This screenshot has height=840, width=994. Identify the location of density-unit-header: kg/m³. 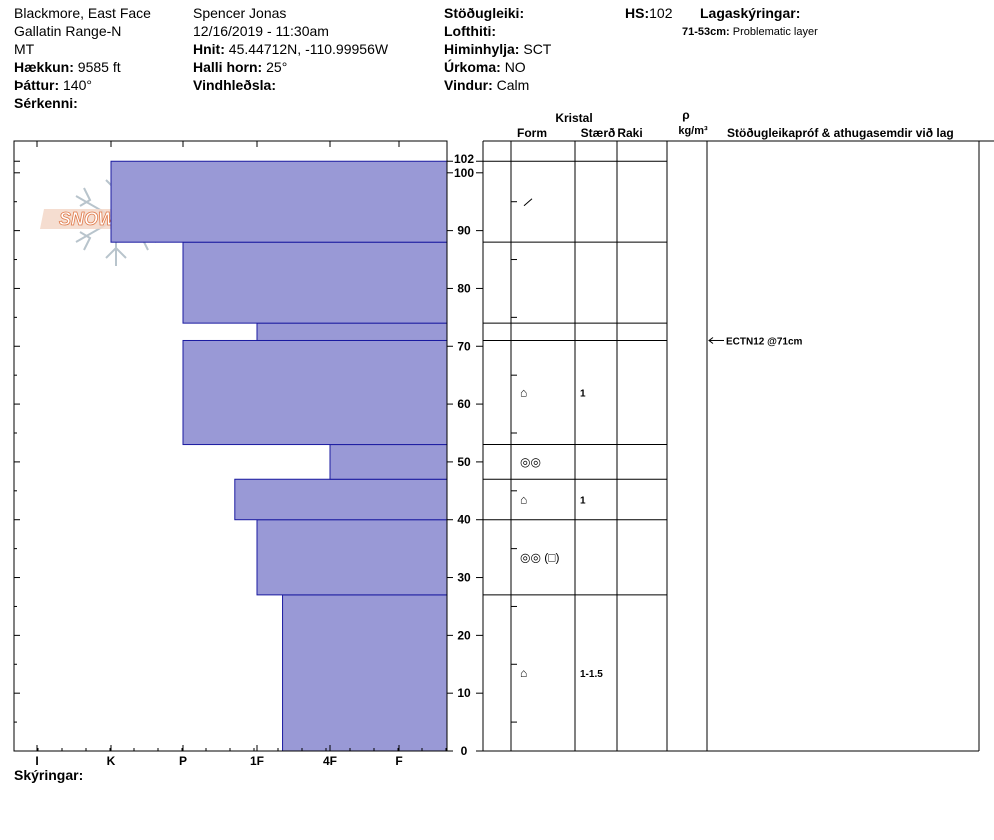
(693, 131).